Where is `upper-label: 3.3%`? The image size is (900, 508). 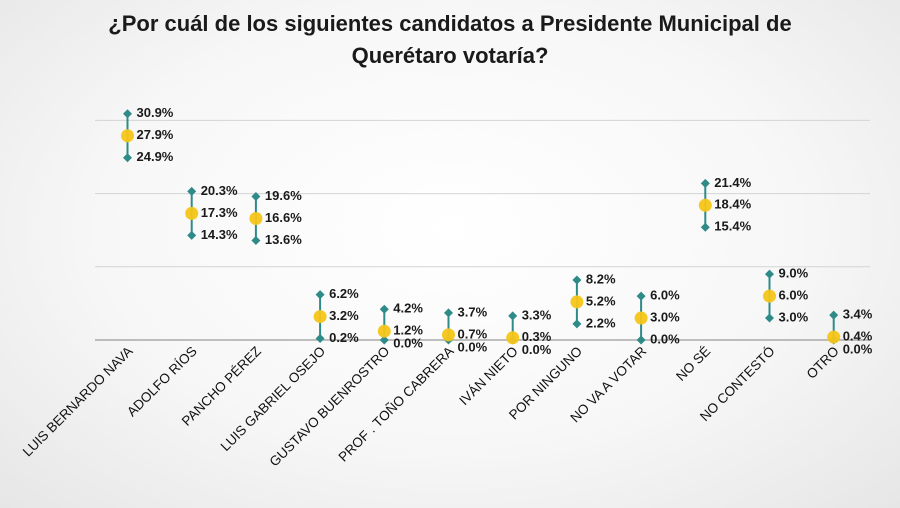 upper-label: 3.3% is located at coordinates (537, 314).